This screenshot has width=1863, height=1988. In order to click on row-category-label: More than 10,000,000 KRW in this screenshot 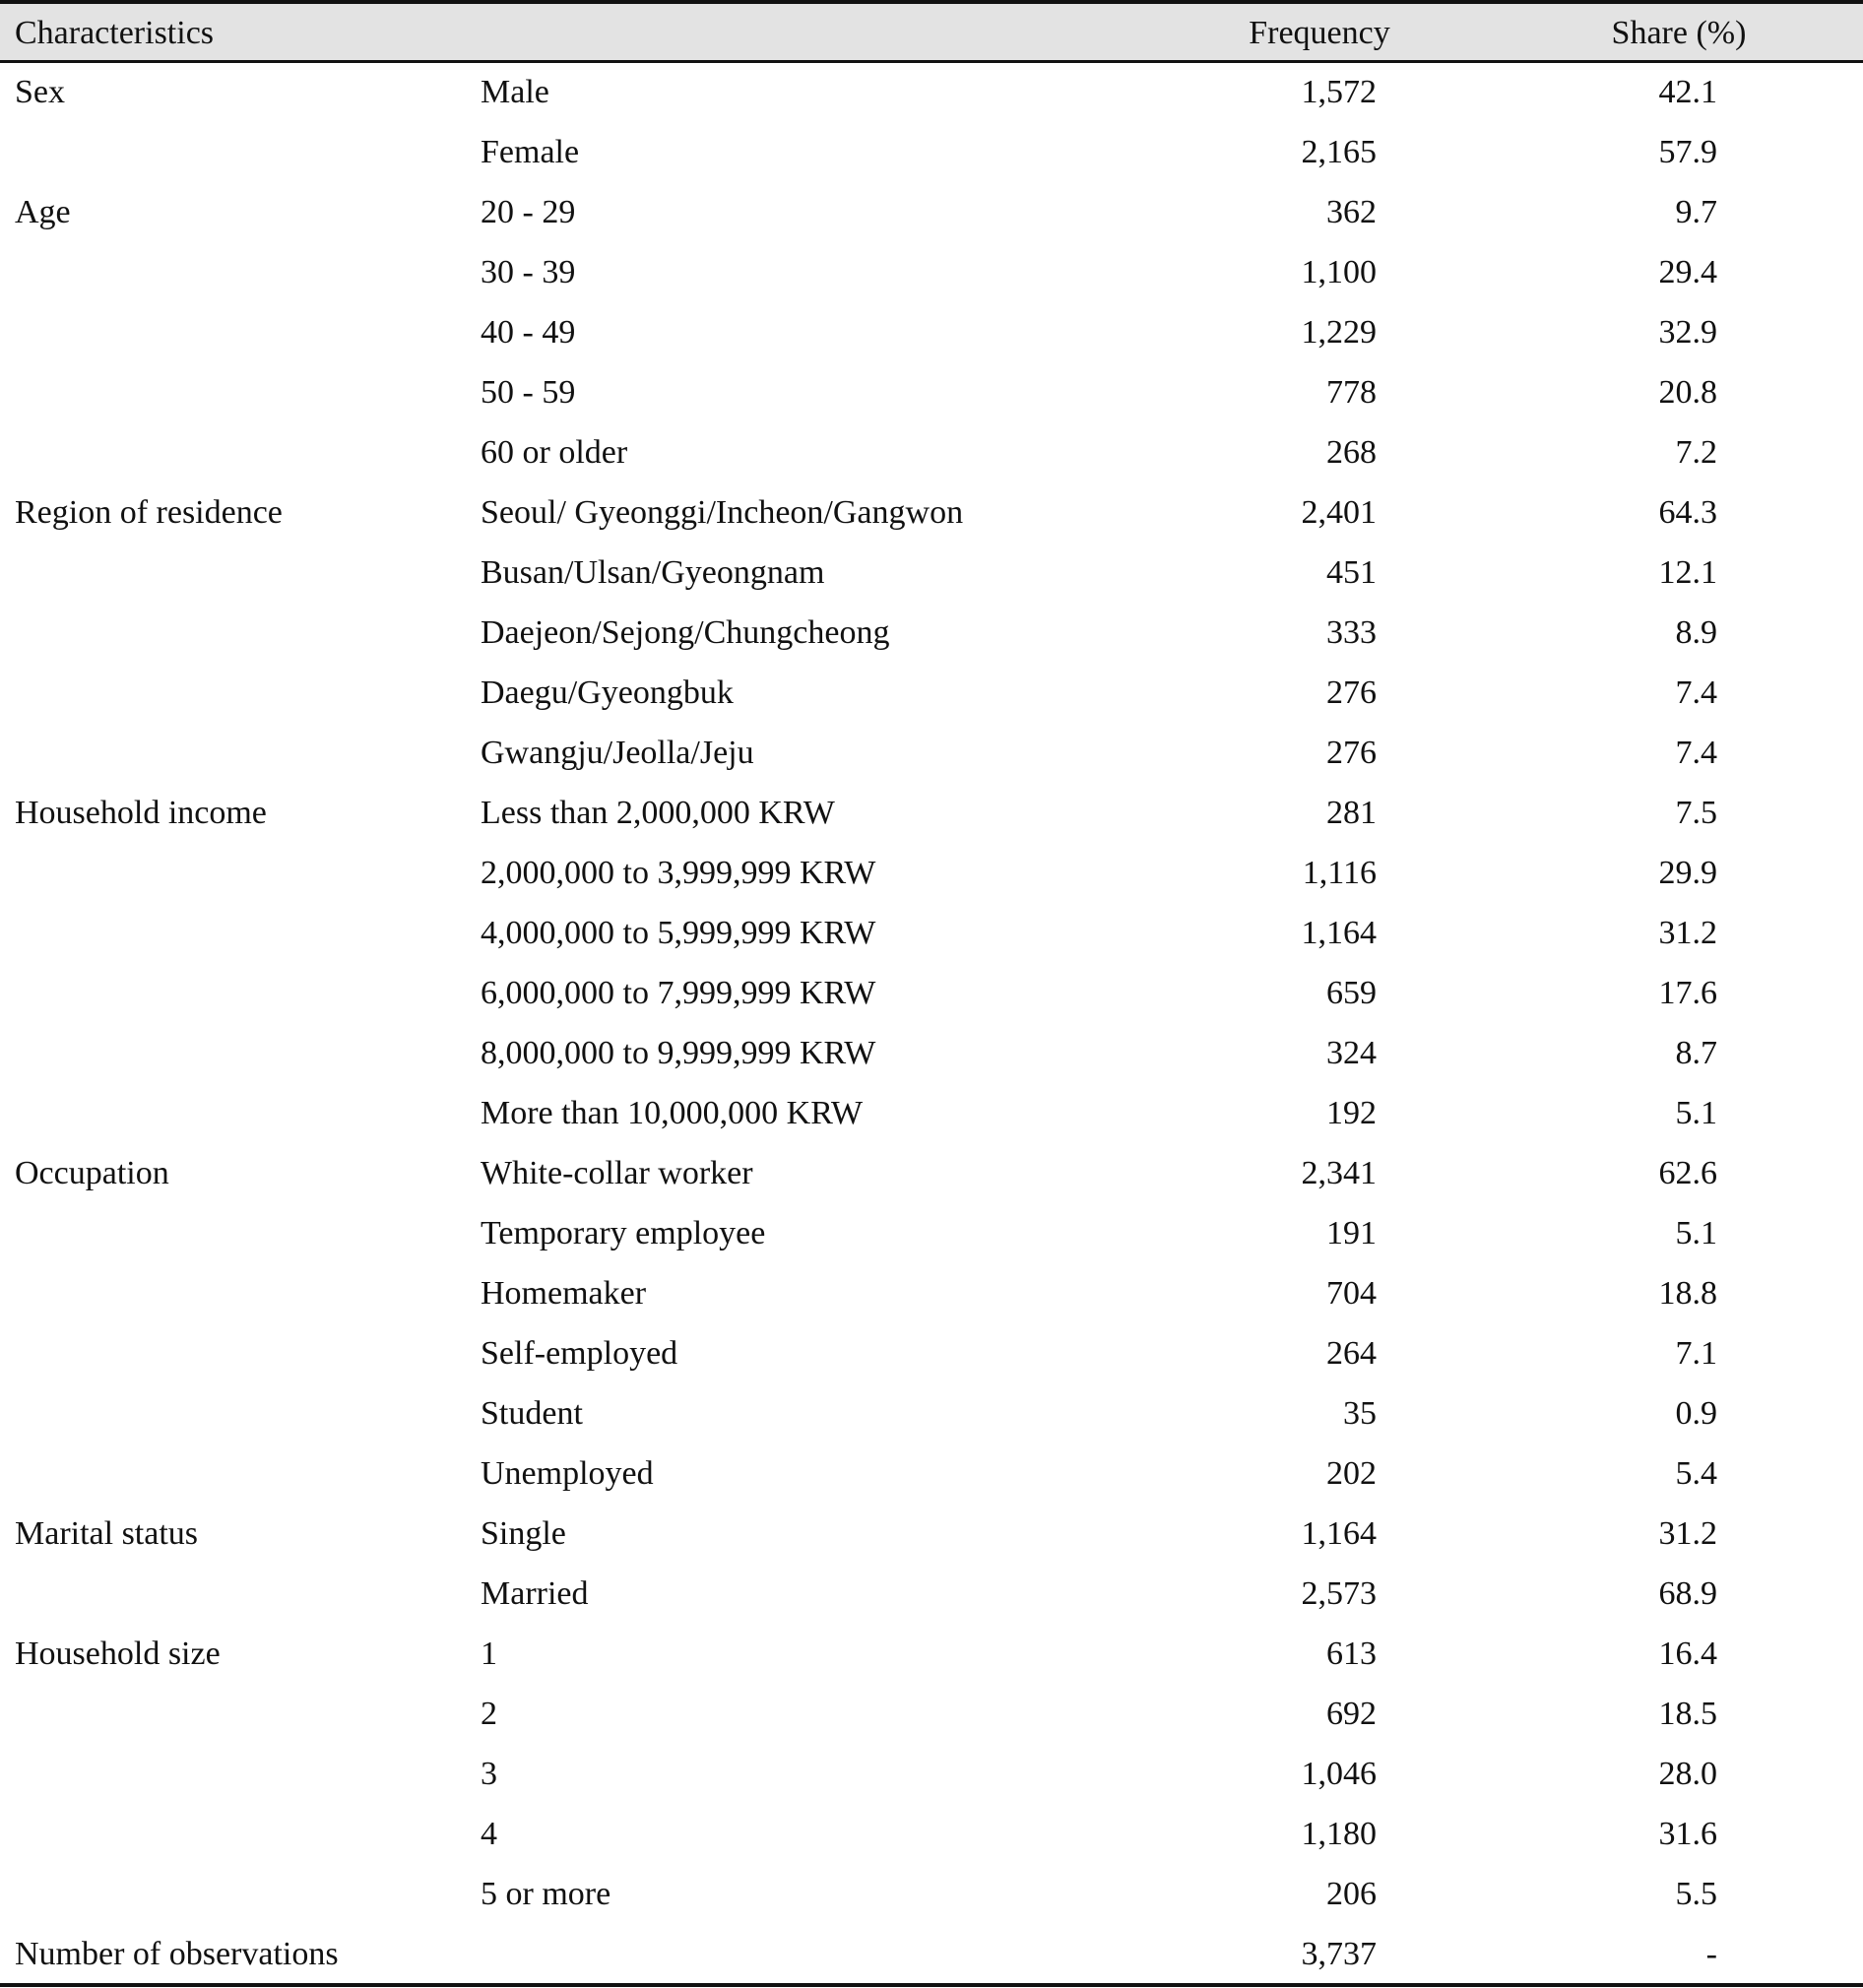, I will do `click(672, 1113)`.